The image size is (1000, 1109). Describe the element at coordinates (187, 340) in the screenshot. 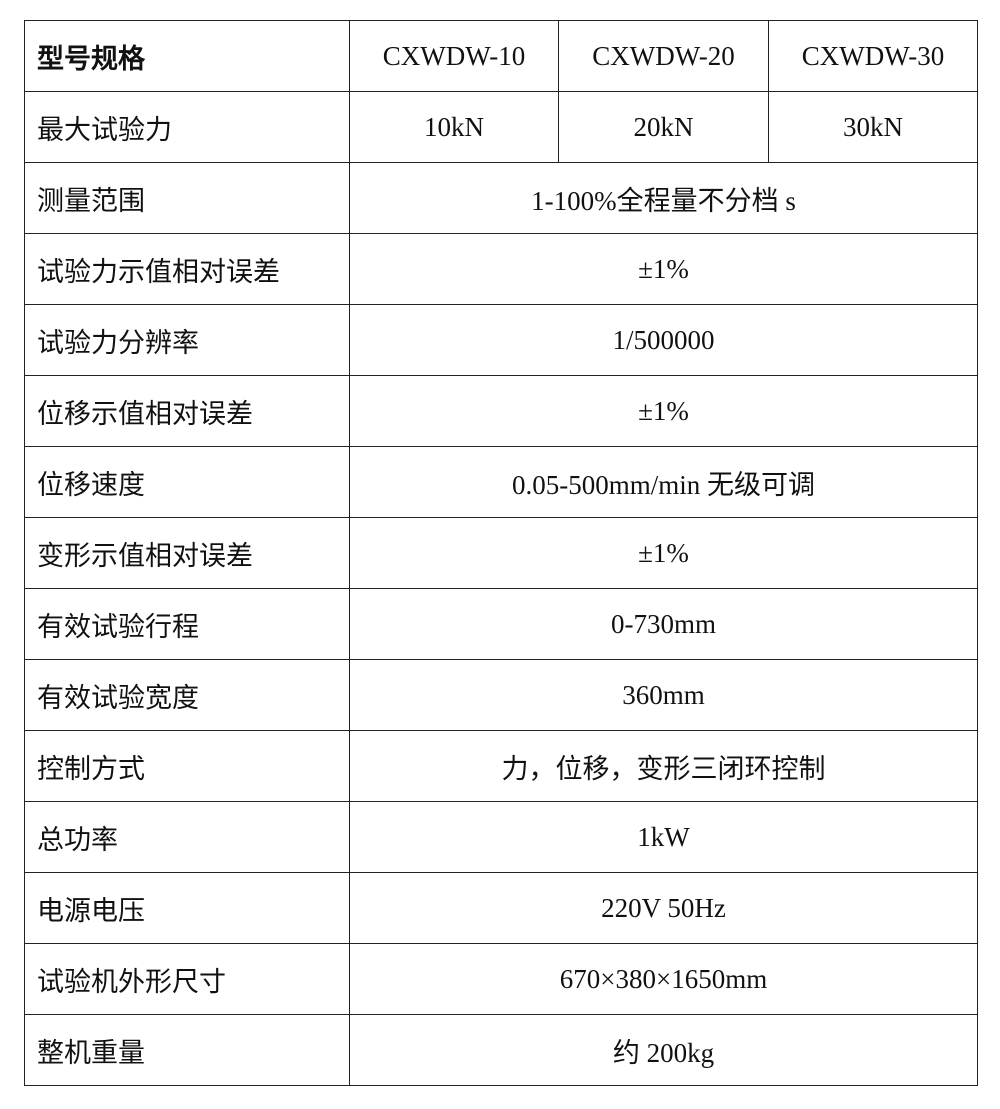

I see `row-label: 试验力分辨率` at that location.